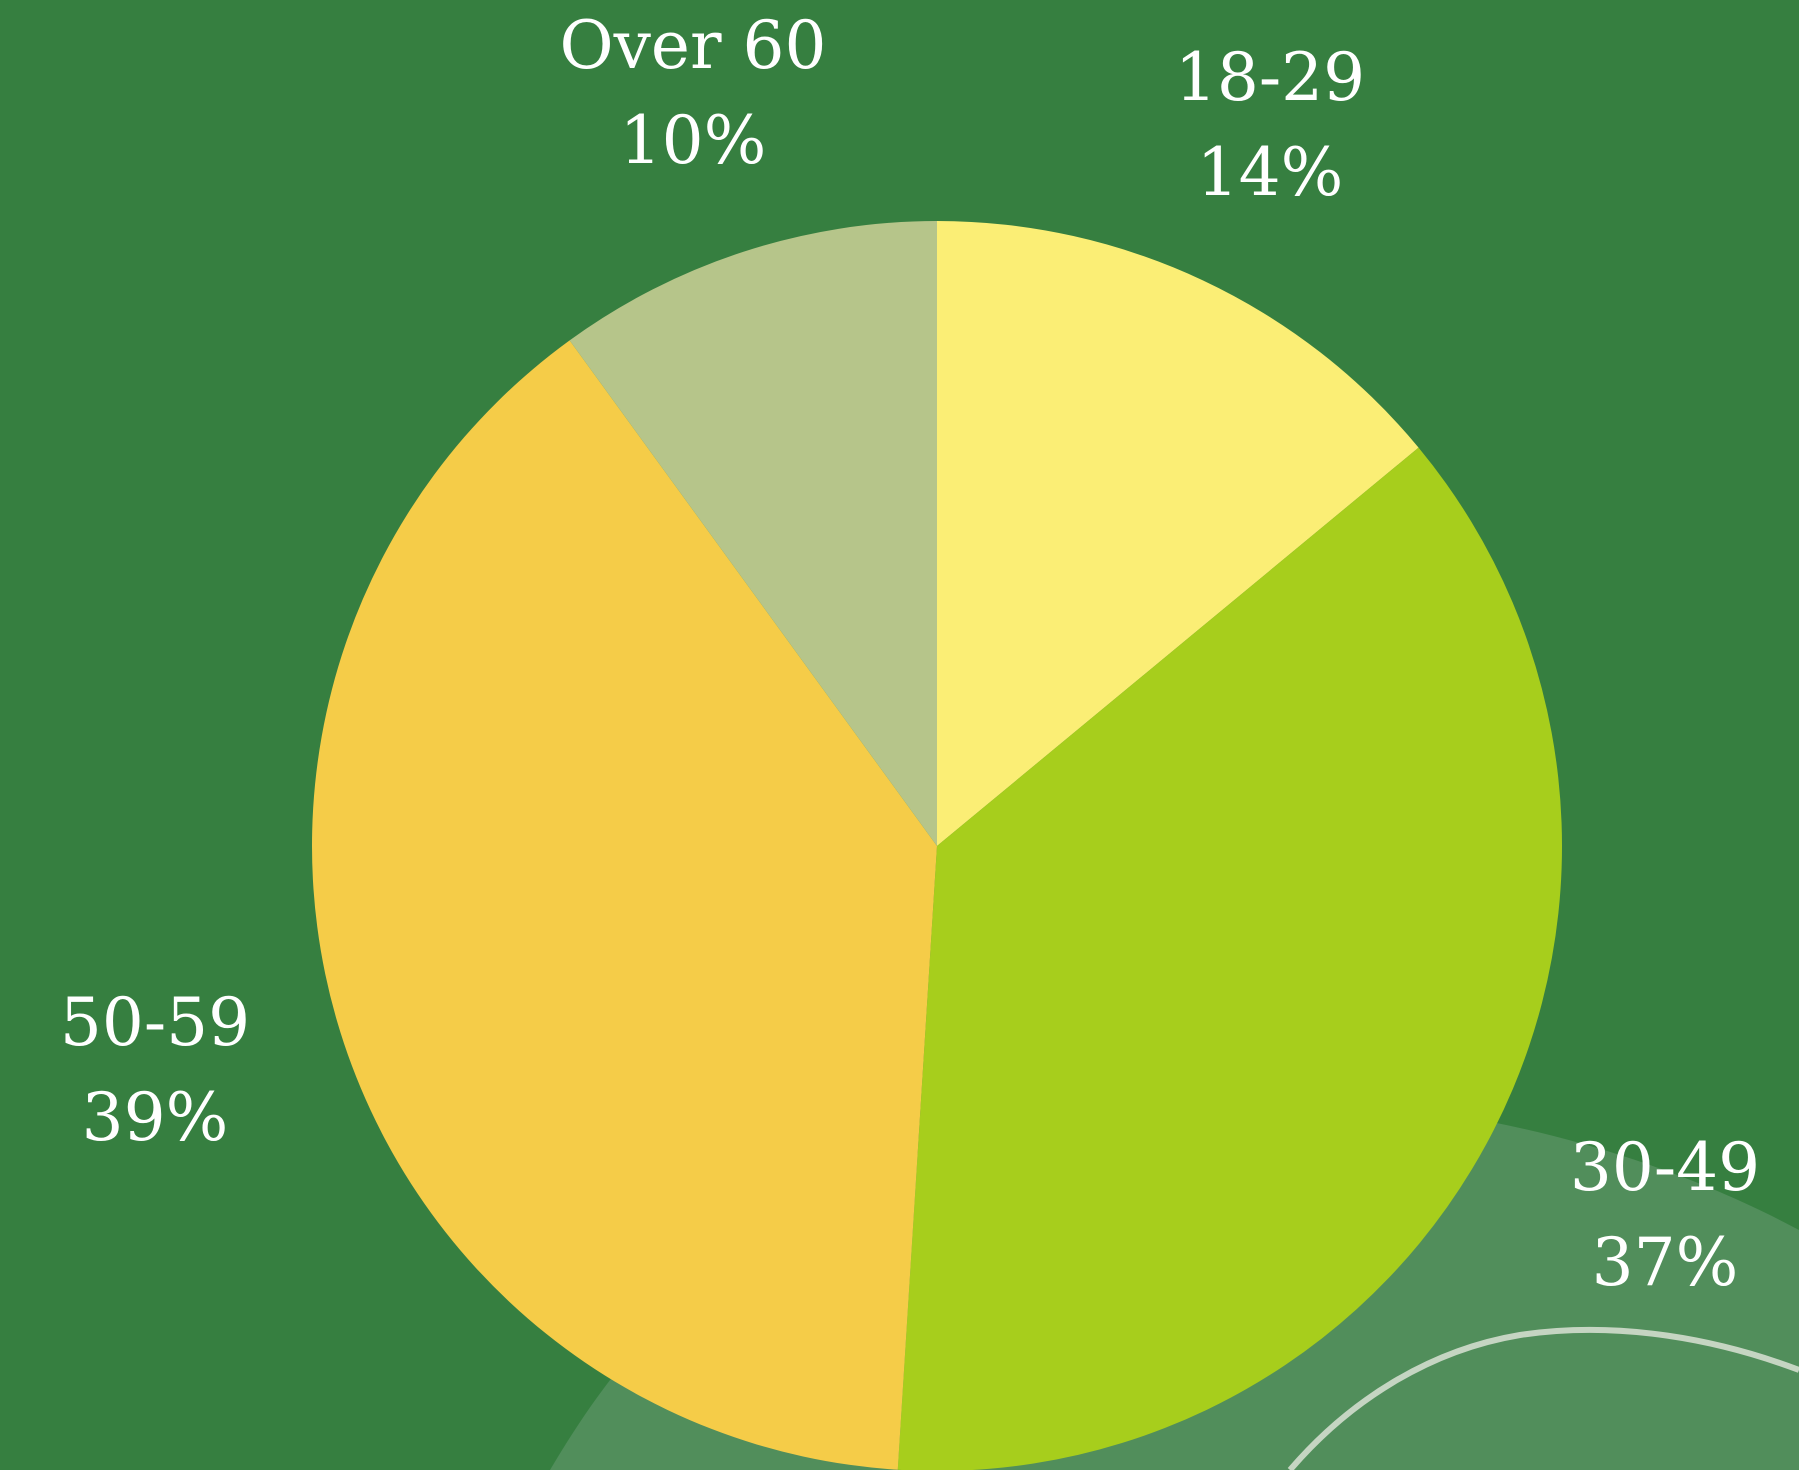  Describe the element at coordinates (155, 1117) in the screenshot. I see `slice-percent-label: 39%` at that location.